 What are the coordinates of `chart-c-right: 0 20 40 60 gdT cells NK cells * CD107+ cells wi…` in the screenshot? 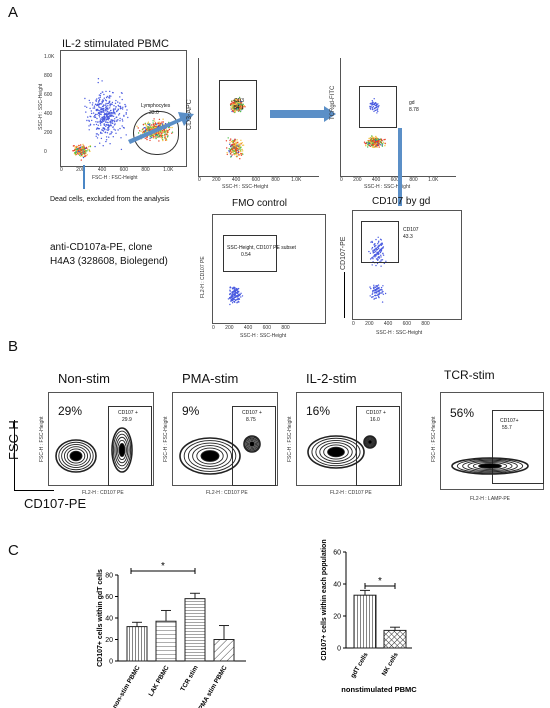 It's located at (369, 616).